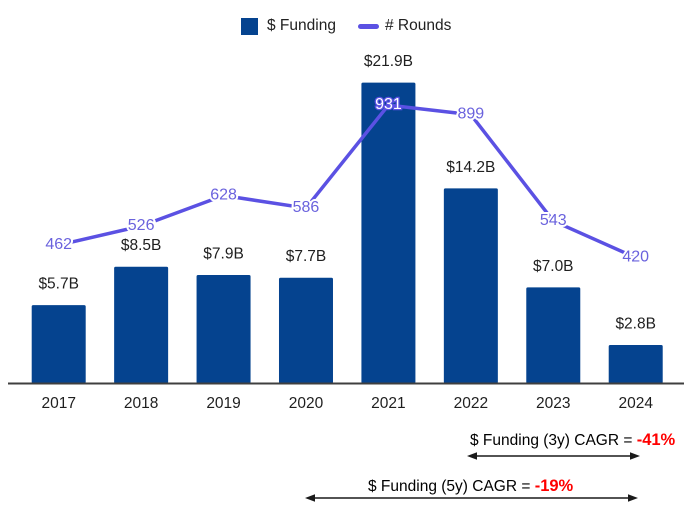 The image size is (696, 519). Describe the element at coordinates (553, 335) in the screenshot. I see `funding-bar-2023` at that location.